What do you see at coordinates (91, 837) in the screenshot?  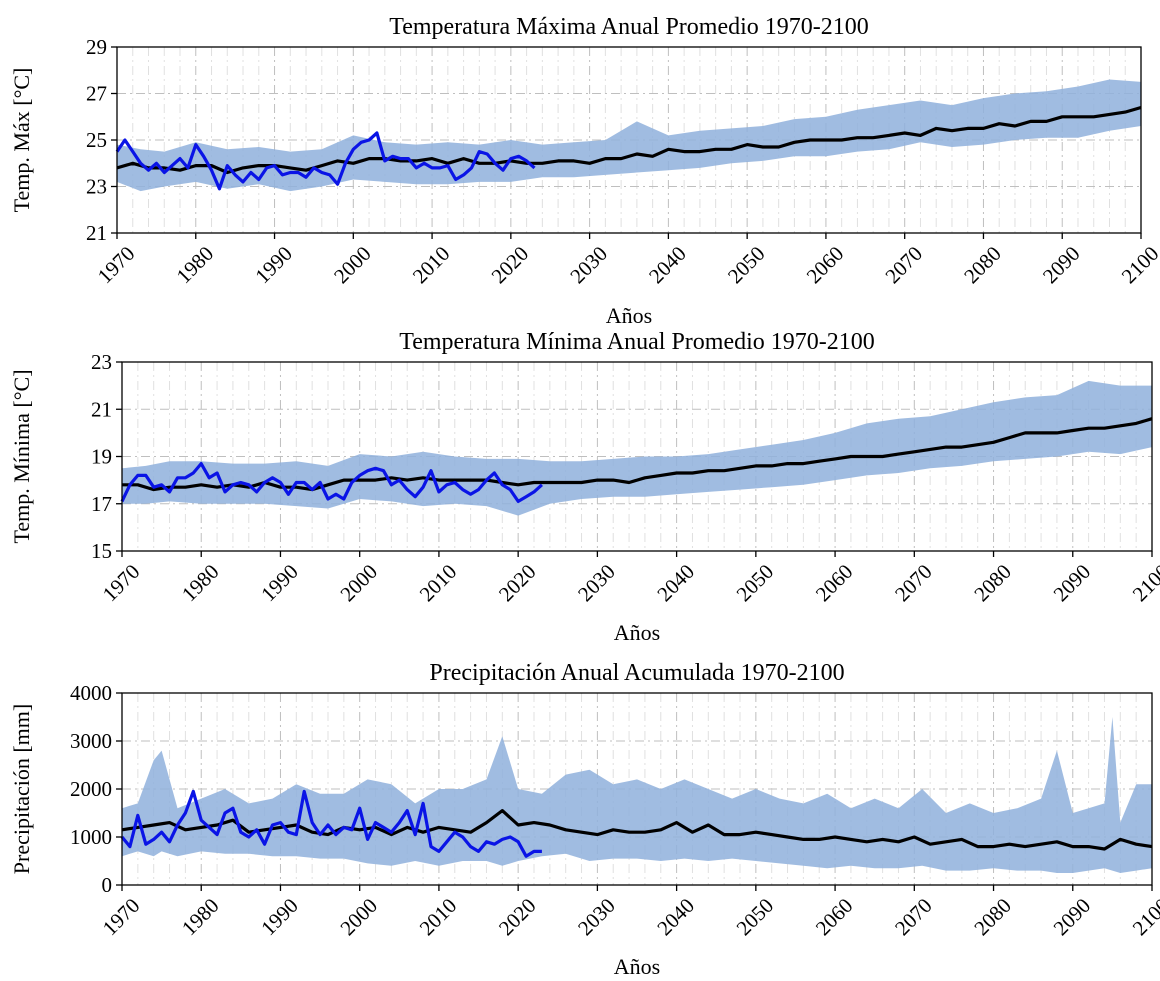 I see `y-tick-label: 1000` at bounding box center [91, 837].